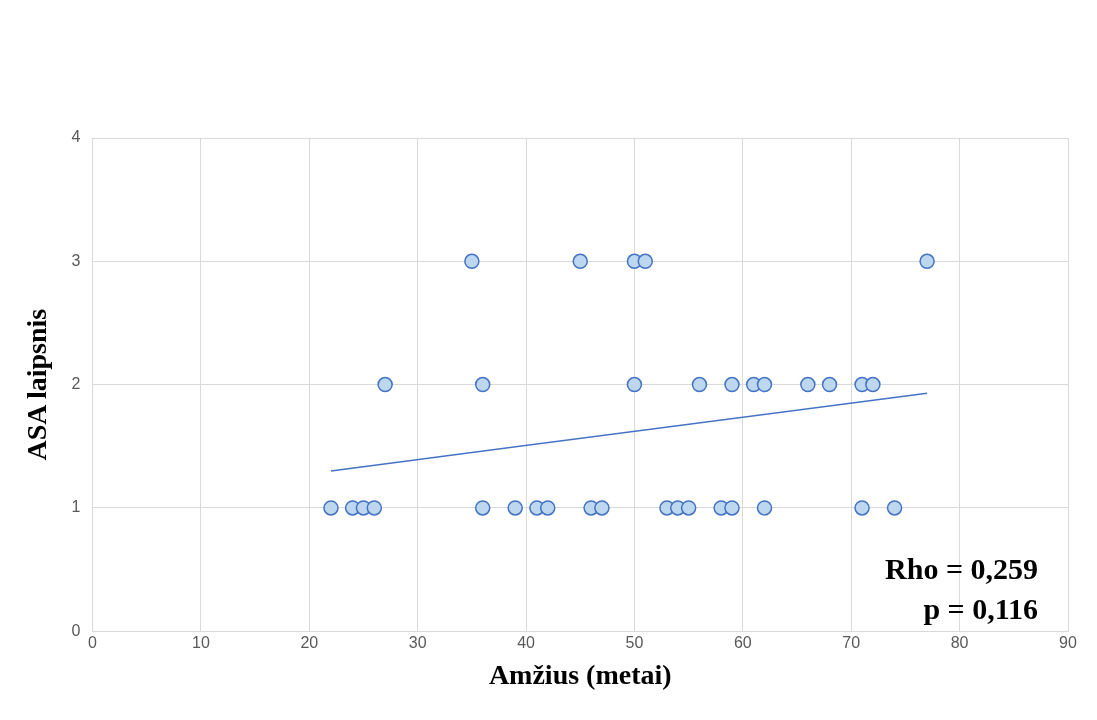  Describe the element at coordinates (200, 643) in the screenshot. I see `x-tick-label: 10` at that location.